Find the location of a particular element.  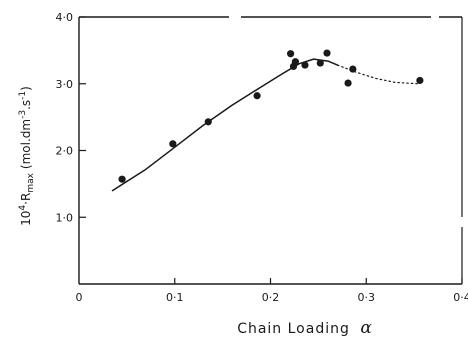

y-tick-label: 4·0 is located at coordinates (65, 17).